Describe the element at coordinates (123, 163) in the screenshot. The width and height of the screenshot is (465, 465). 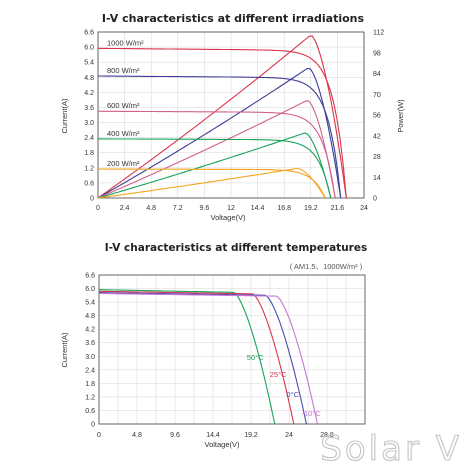
I see `irradiation-label: 200 W/m²` at that location.